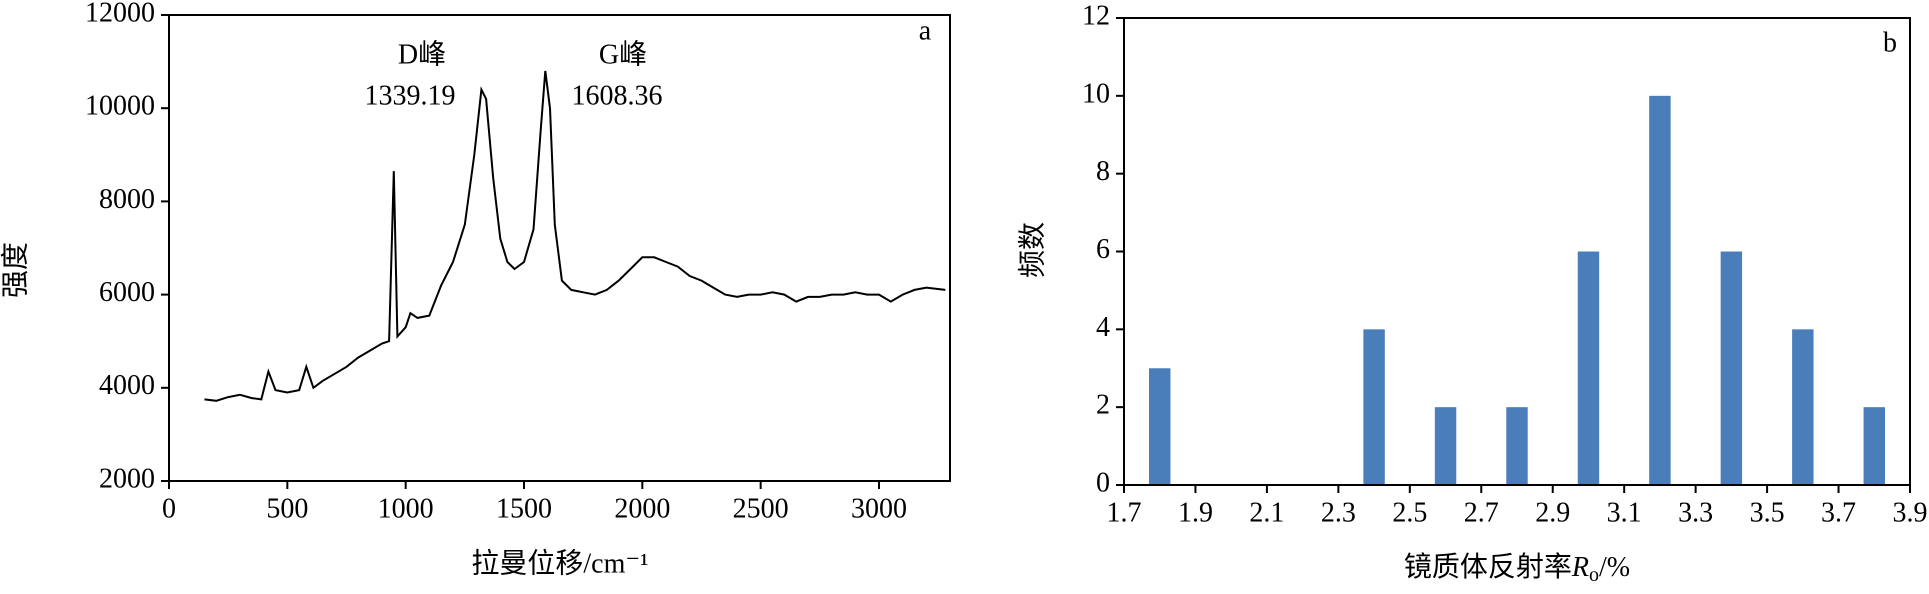 The width and height of the screenshot is (1929, 594). Describe the element at coordinates (120, 106) in the screenshot. I see `y-tick-label: 10000` at that location.